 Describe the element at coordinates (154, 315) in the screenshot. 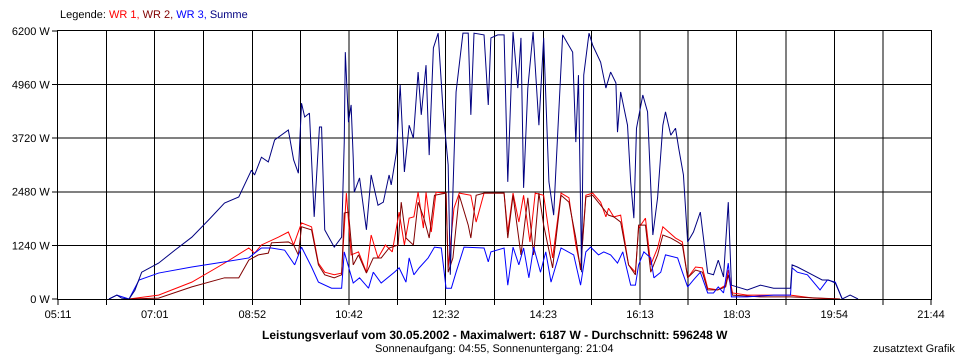

I see `x-tick-label: 07:01` at that location.